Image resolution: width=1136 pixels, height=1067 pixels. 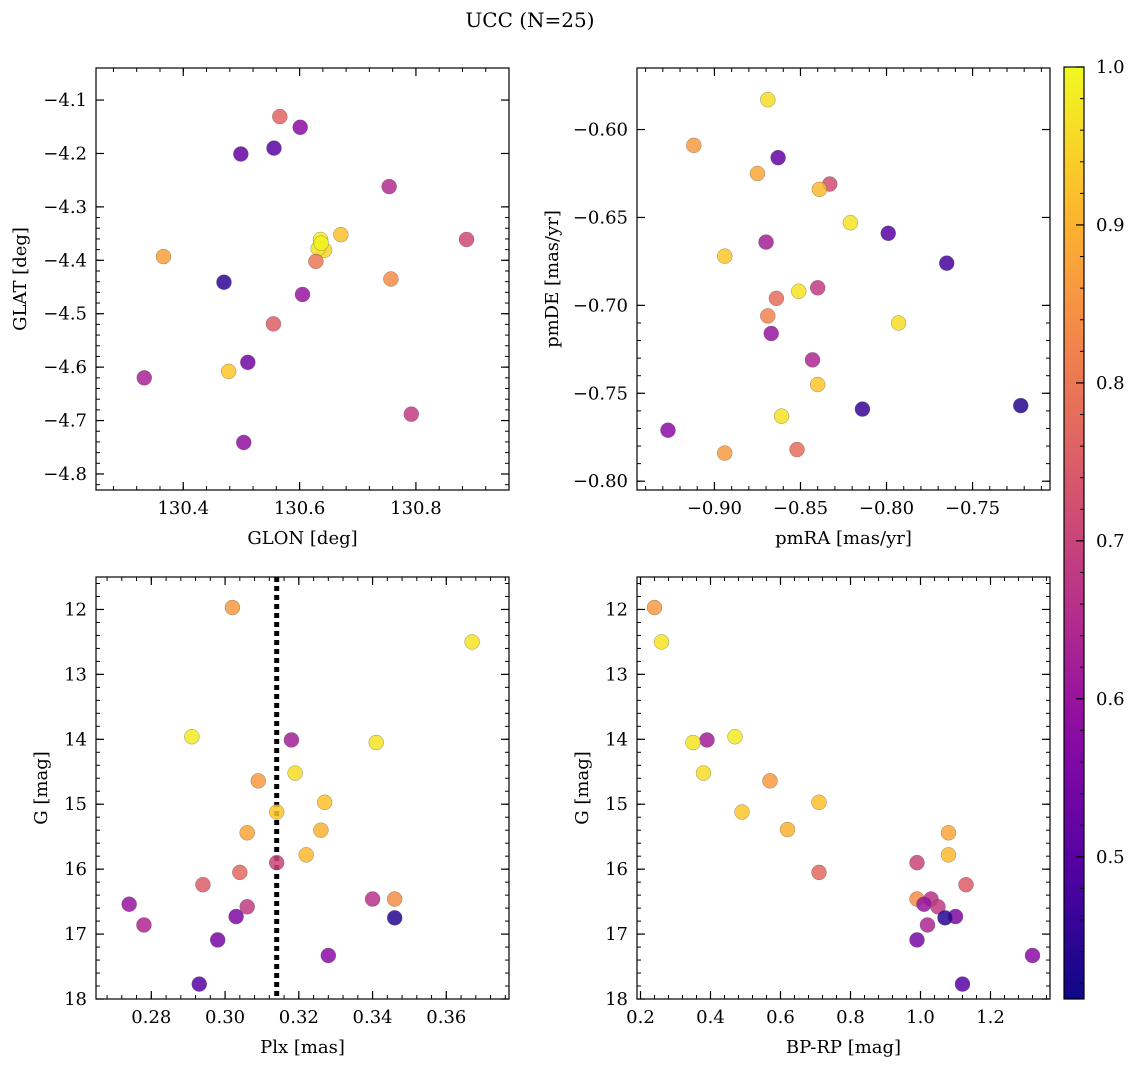 What do you see at coordinates (373, 1017) in the screenshot?
I see `xtick-label: 0.34` at bounding box center [373, 1017].